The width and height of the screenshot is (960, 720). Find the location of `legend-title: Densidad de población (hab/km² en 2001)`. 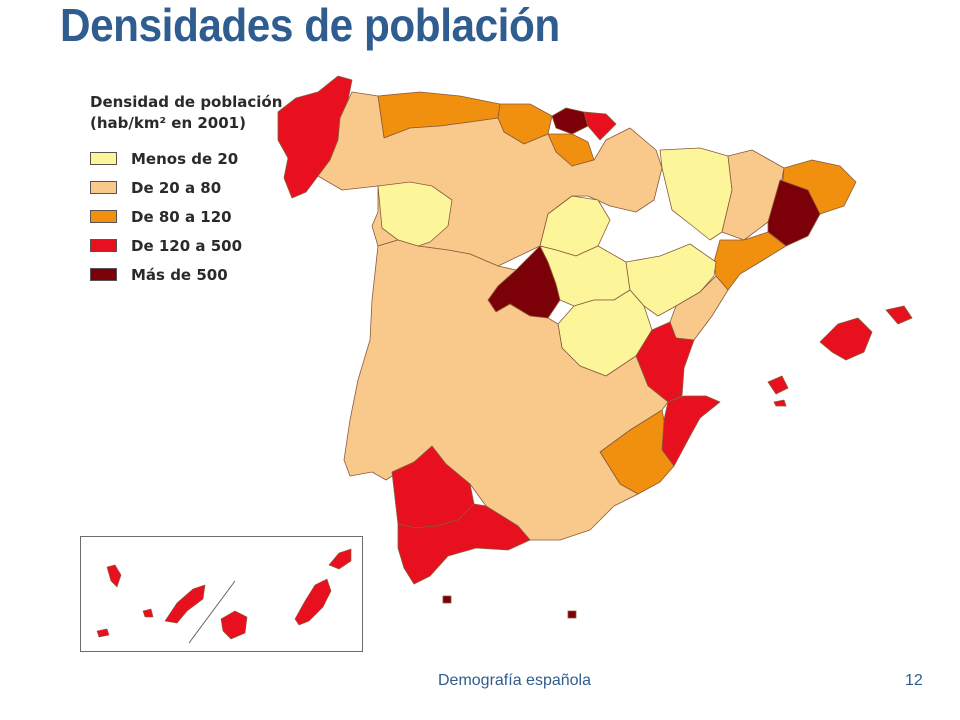

legend-title: Densidad de población (hab/km² en 2001) is located at coordinates (186, 113).